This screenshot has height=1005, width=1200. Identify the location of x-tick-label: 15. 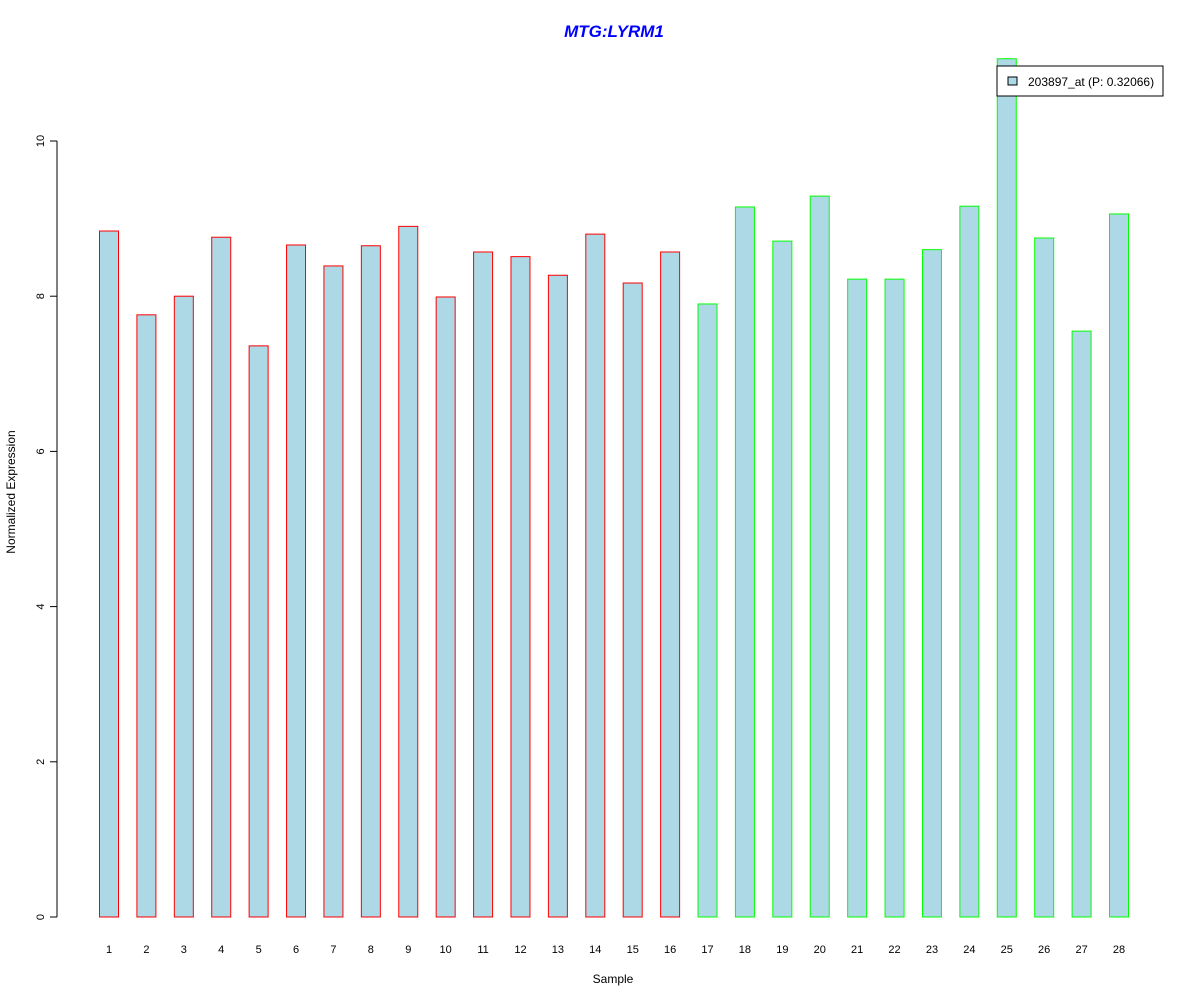
(633, 950).